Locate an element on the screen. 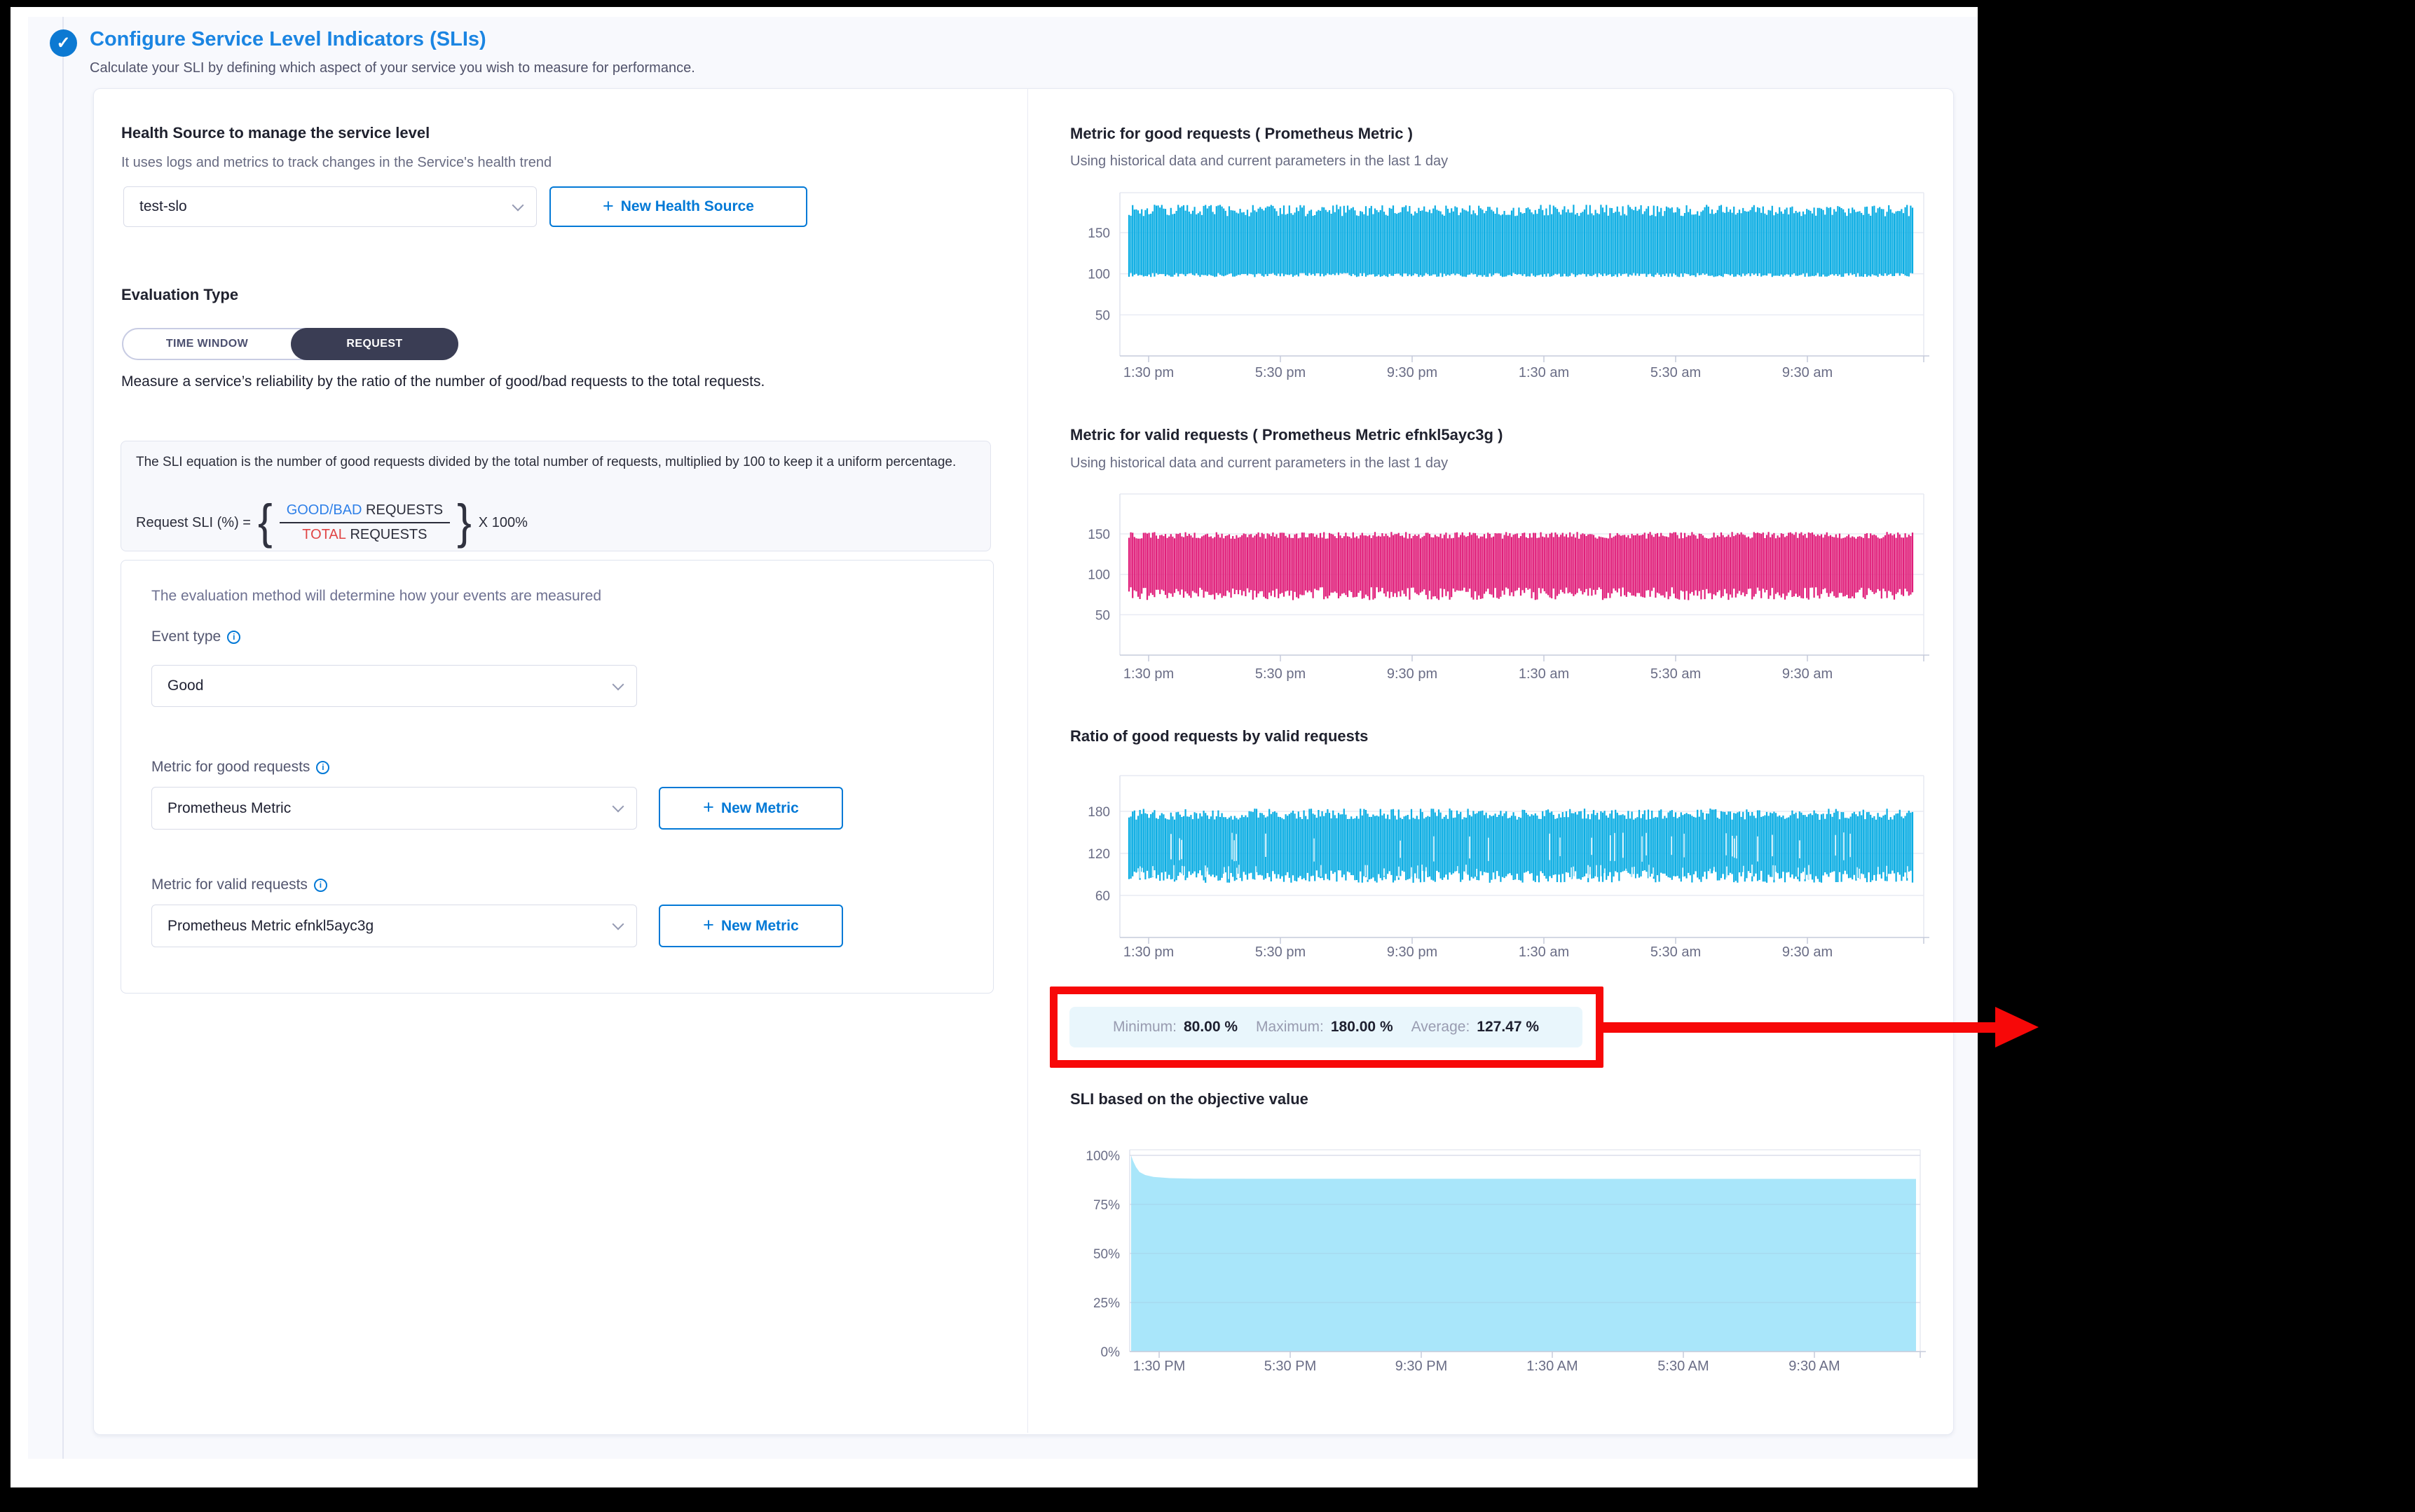 The height and width of the screenshot is (1512, 2415). svg-text: 25% is located at coordinates (1106, 1303).